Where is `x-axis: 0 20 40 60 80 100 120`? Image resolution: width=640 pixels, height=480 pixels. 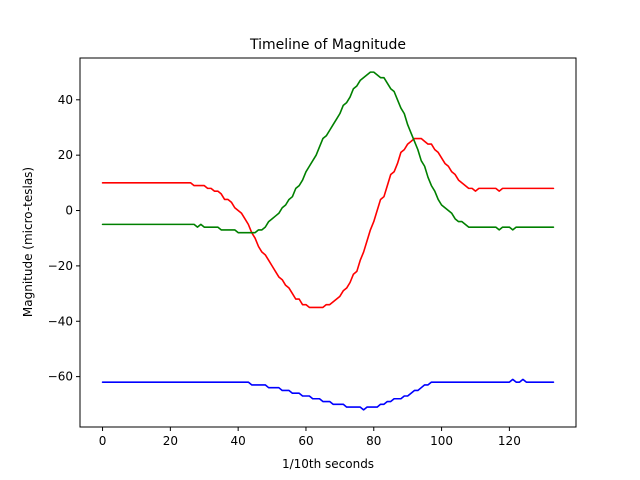 x-axis: 0 20 40 60 80 100 120 is located at coordinates (310, 437).